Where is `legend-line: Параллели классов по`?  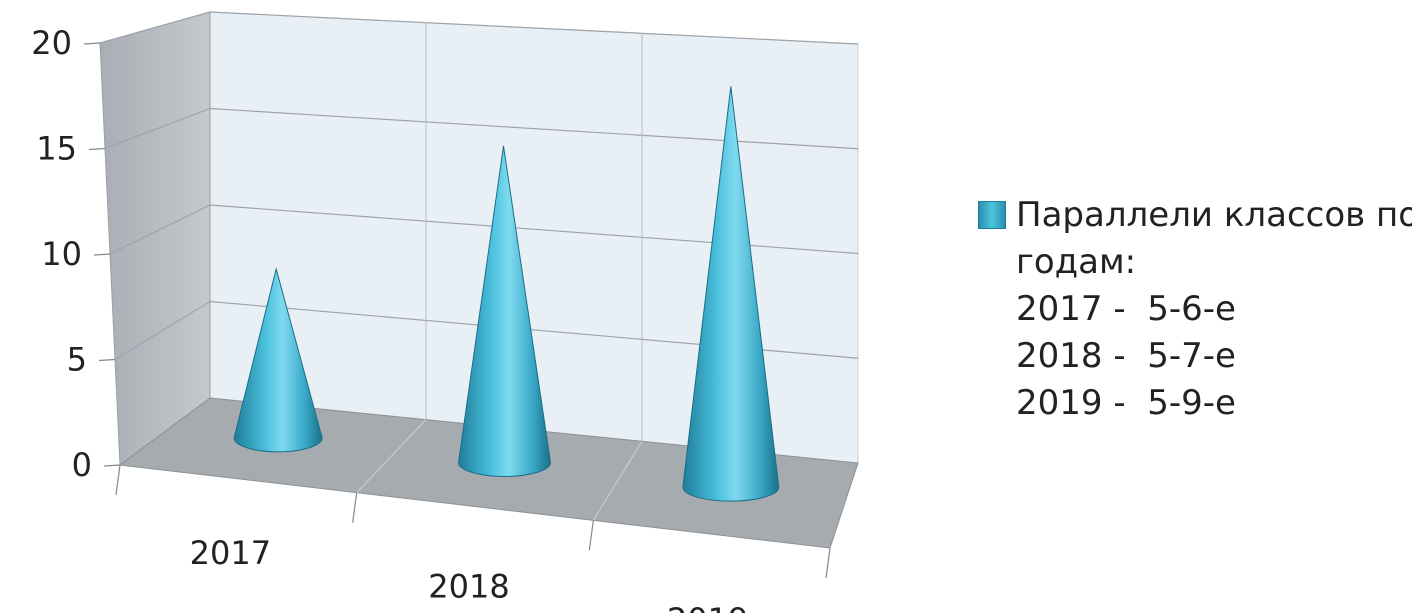 legend-line: Параллели классов по is located at coordinates (1214, 215).